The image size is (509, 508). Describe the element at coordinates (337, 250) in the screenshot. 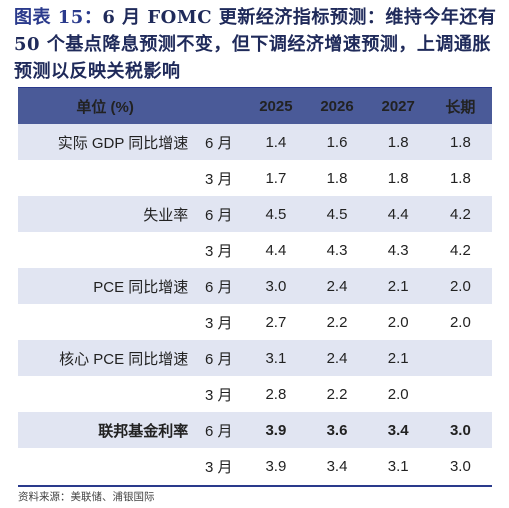

I see `cell-2026: 4.3` at that location.